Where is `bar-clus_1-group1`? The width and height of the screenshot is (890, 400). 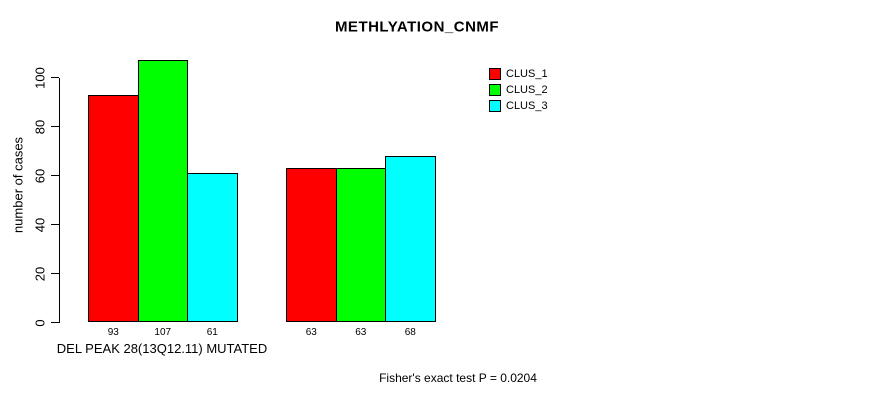 bar-clus_1-group1 is located at coordinates (113, 208).